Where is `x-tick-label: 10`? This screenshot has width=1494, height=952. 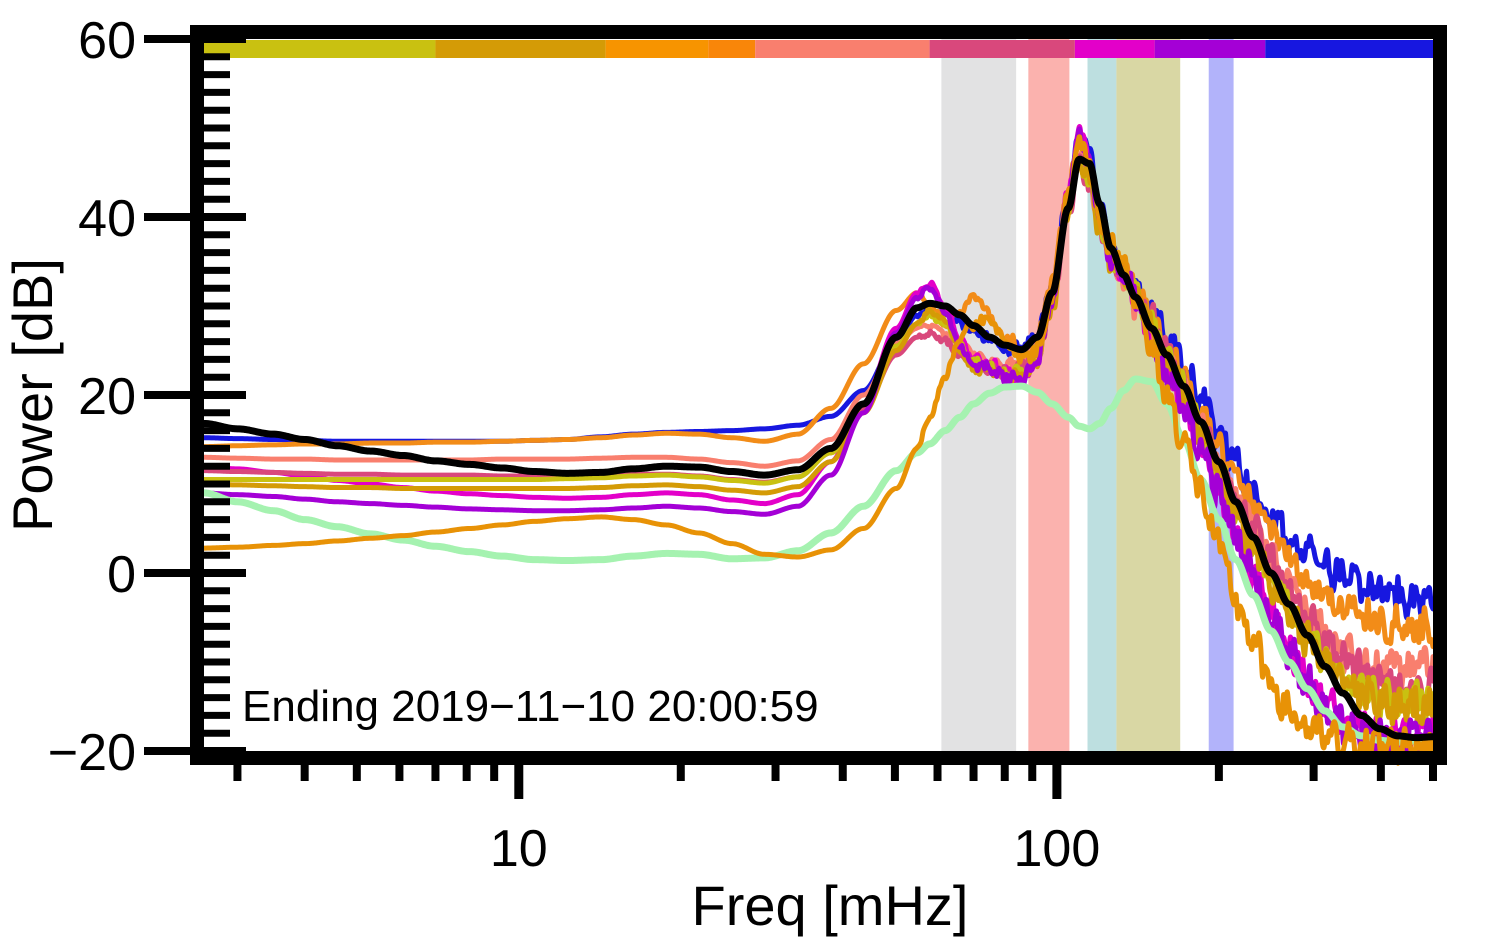
x-tick-label: 10 is located at coordinates (519, 849).